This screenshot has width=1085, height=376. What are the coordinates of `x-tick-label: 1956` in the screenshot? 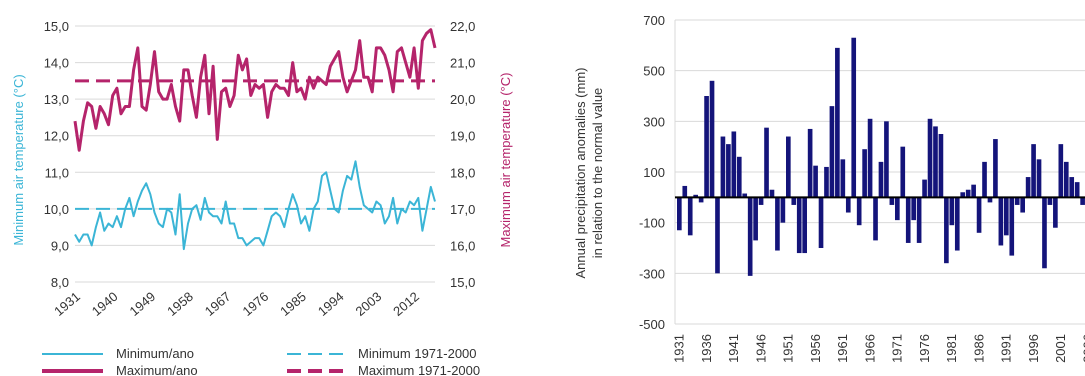 It's located at (815, 348).